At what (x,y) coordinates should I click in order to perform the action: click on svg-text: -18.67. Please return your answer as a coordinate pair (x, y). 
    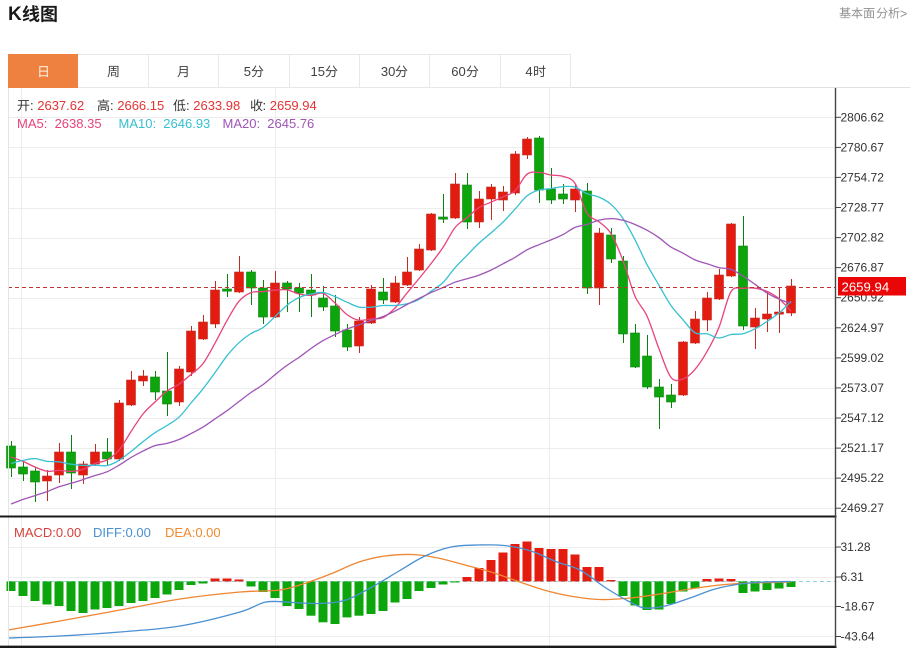
    Looking at the image, I should click on (858, 607).